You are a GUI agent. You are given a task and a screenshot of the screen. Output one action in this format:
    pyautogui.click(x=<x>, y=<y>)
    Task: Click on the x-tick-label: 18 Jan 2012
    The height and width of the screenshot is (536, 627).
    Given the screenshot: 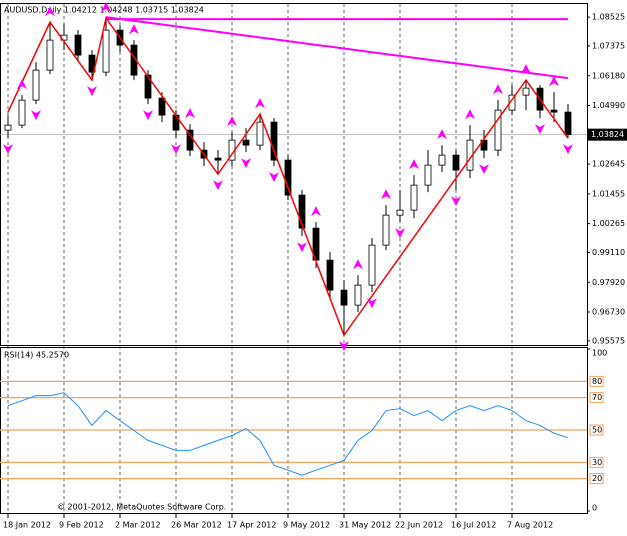 What is the action you would take?
    pyautogui.click(x=27, y=525)
    